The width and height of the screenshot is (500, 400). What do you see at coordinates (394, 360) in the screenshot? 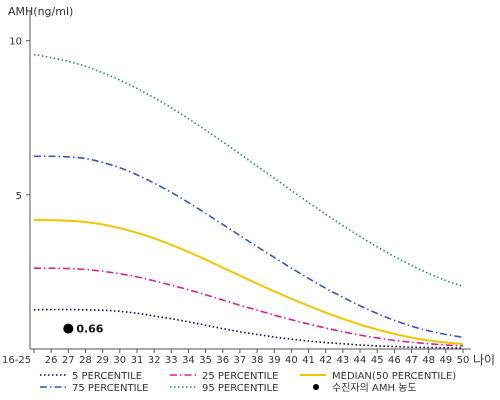
I see `x-tick-label: 46` at bounding box center [394, 360].